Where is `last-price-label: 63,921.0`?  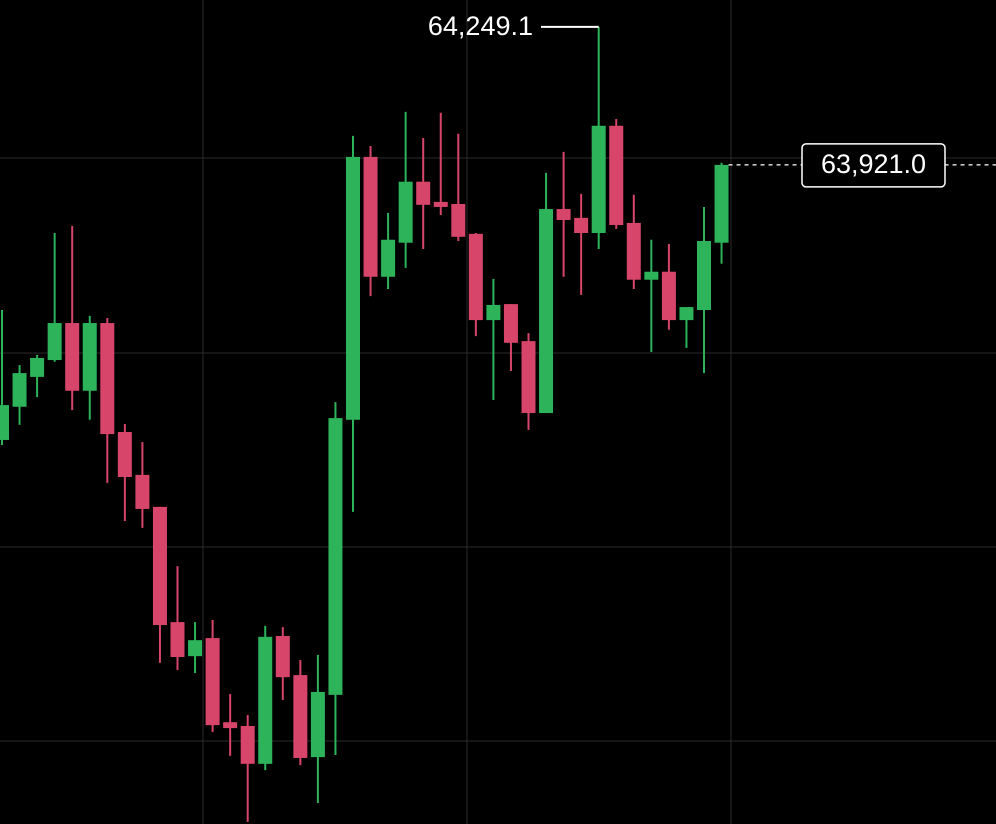
last-price-label: 63,921.0 is located at coordinates (873, 164).